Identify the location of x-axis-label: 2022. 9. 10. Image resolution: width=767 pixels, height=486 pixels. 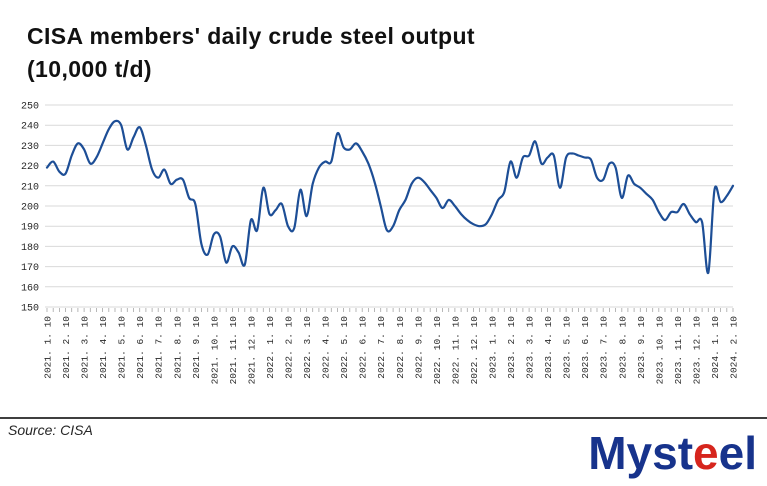
(418, 347).